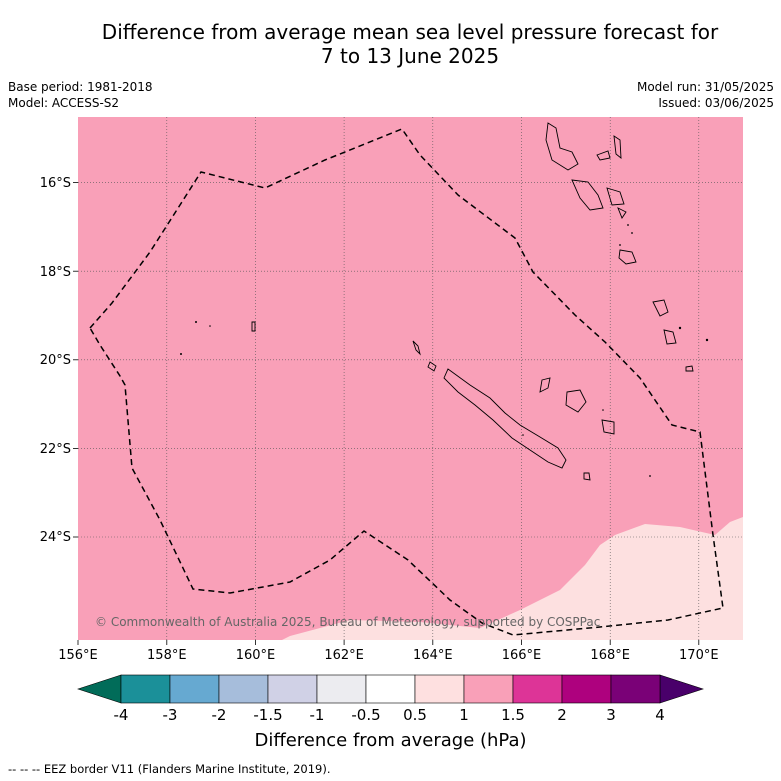 Image resolution: width=781 pixels, height=781 pixels. Describe the element at coordinates (522, 655) in the screenshot. I see `lon-tick-label: 166°E` at that location.